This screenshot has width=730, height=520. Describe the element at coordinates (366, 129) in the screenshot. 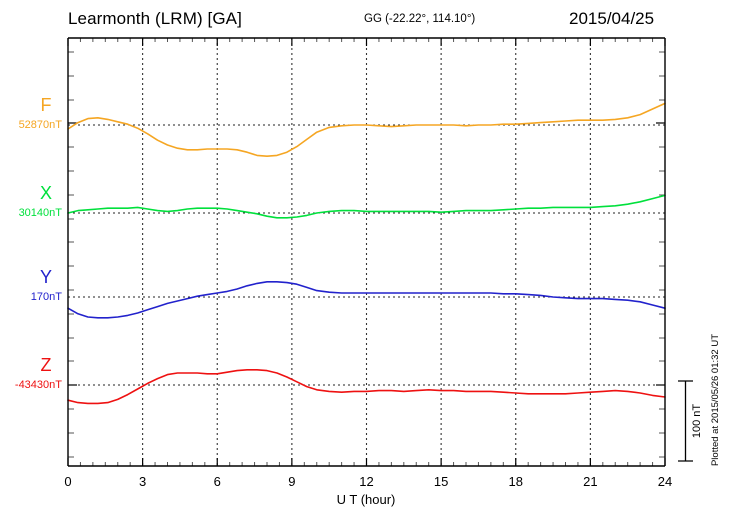

I see `trace-f` at that location.